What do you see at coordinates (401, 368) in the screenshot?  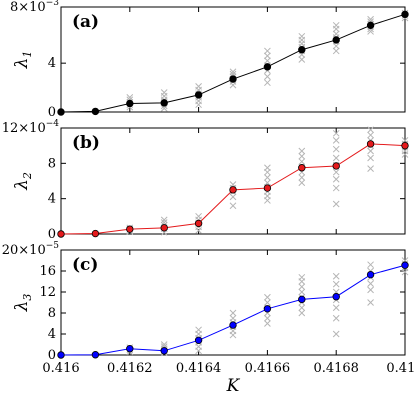 I see `x-tick-label: 0.417` at bounding box center [401, 368].